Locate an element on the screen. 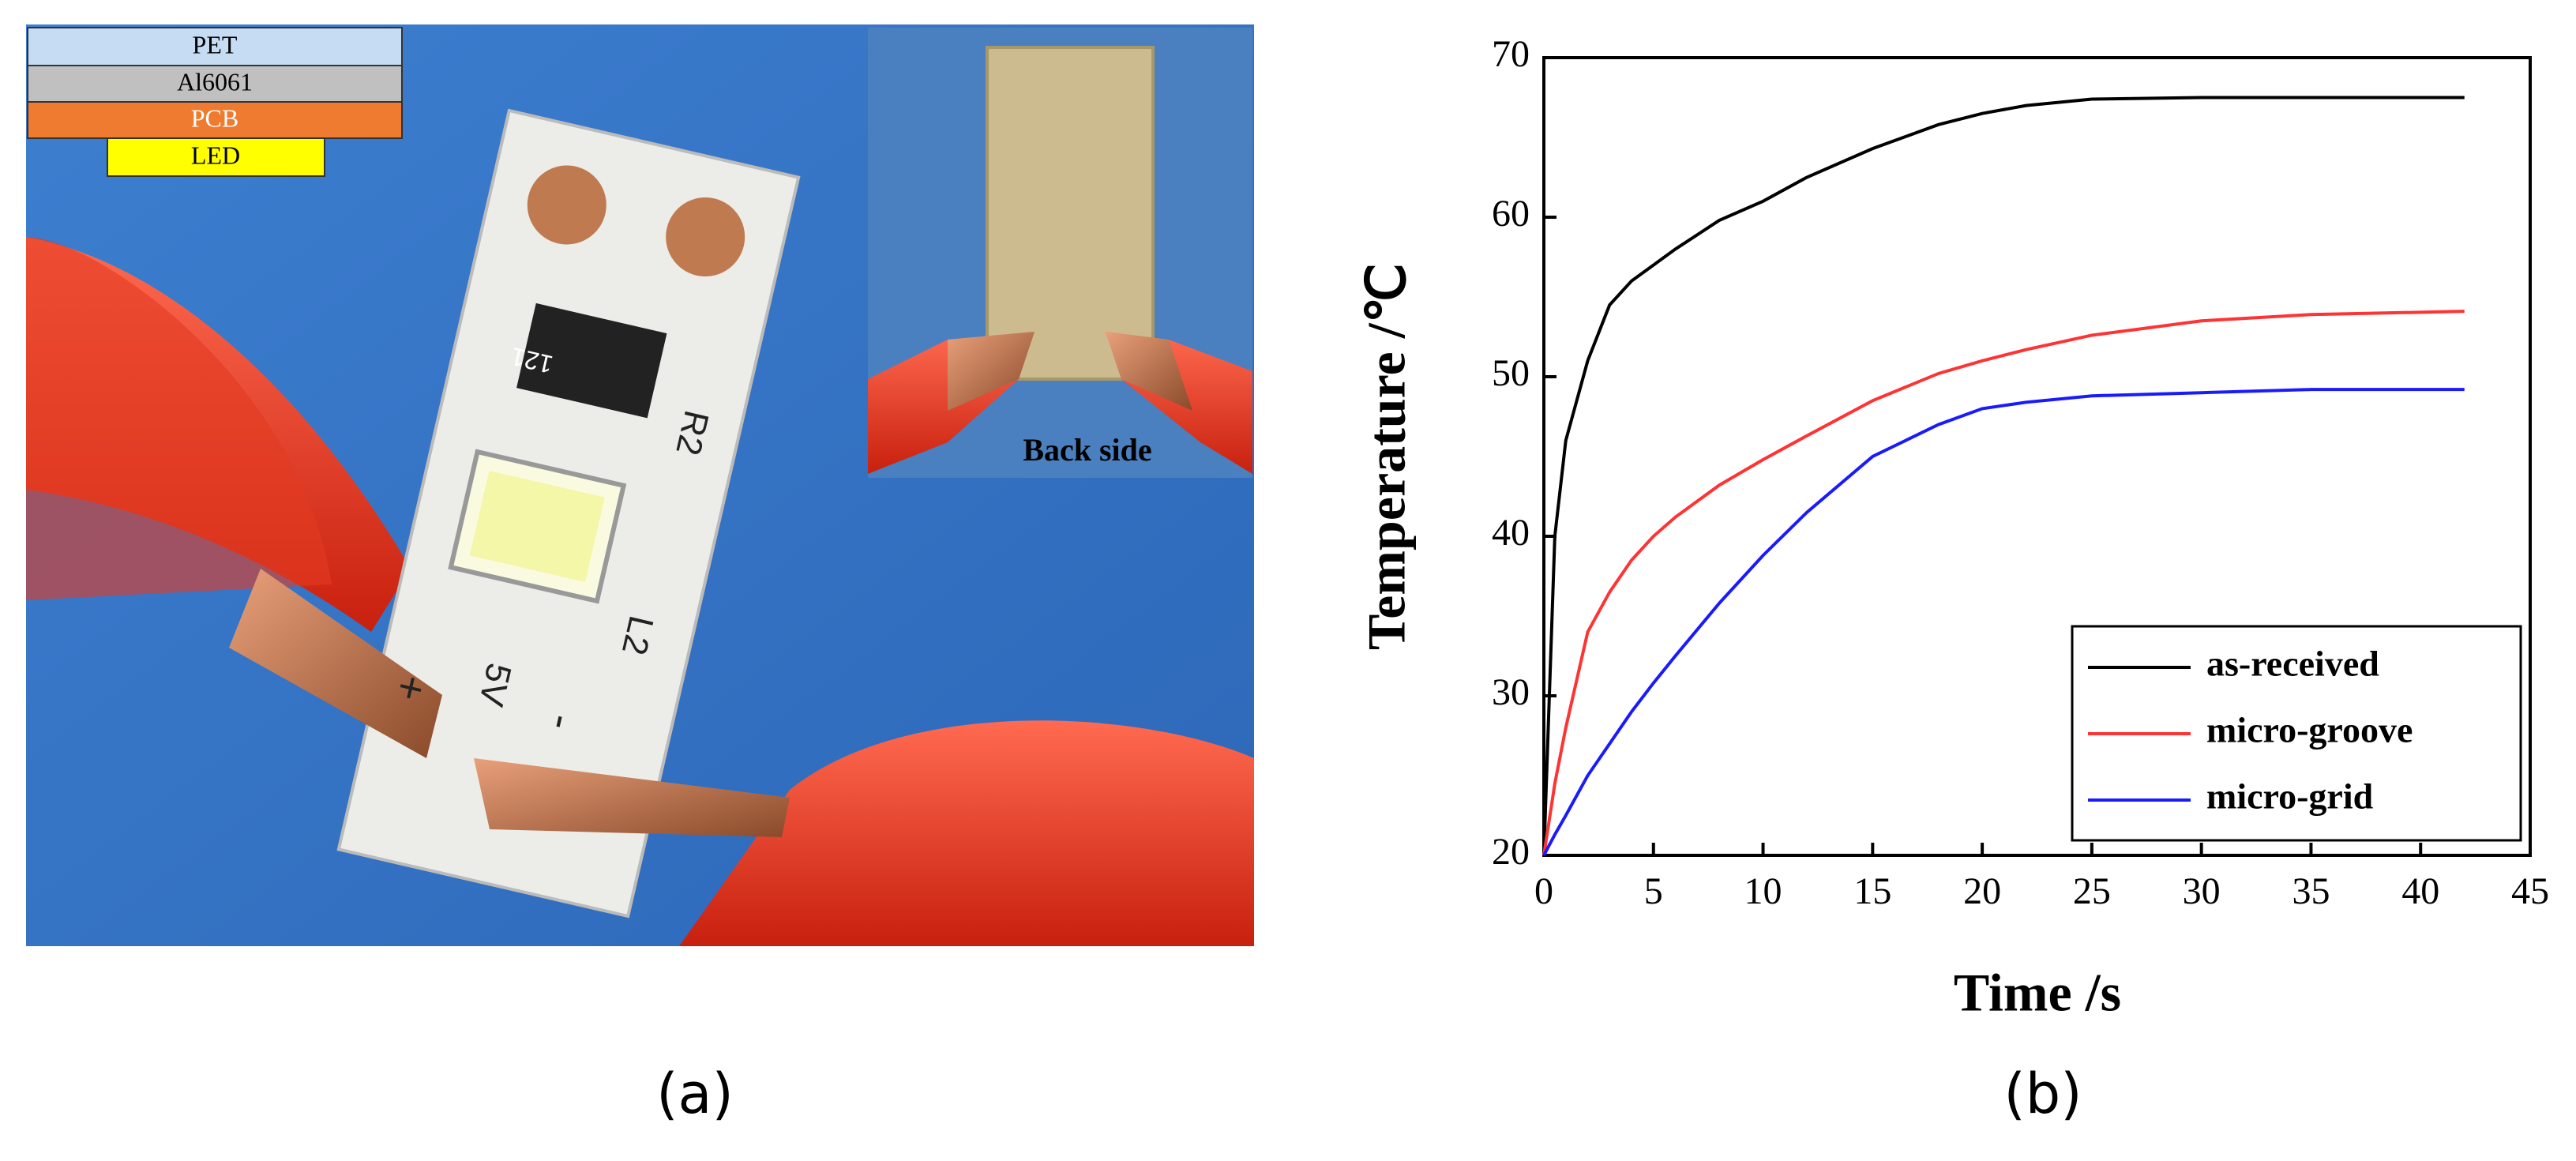  inset: Back side is located at coordinates (1060, 253).